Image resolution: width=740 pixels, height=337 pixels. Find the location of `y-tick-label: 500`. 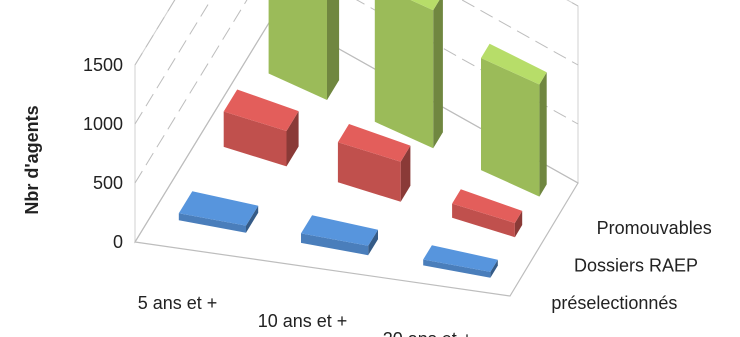

y-tick-label: 500 is located at coordinates (108, 183).